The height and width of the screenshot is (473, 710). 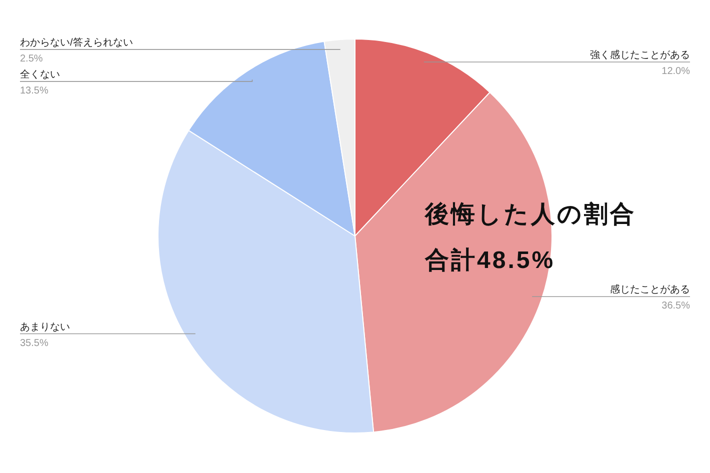 I want to click on slice-label: あまりない, so click(x=45, y=327).